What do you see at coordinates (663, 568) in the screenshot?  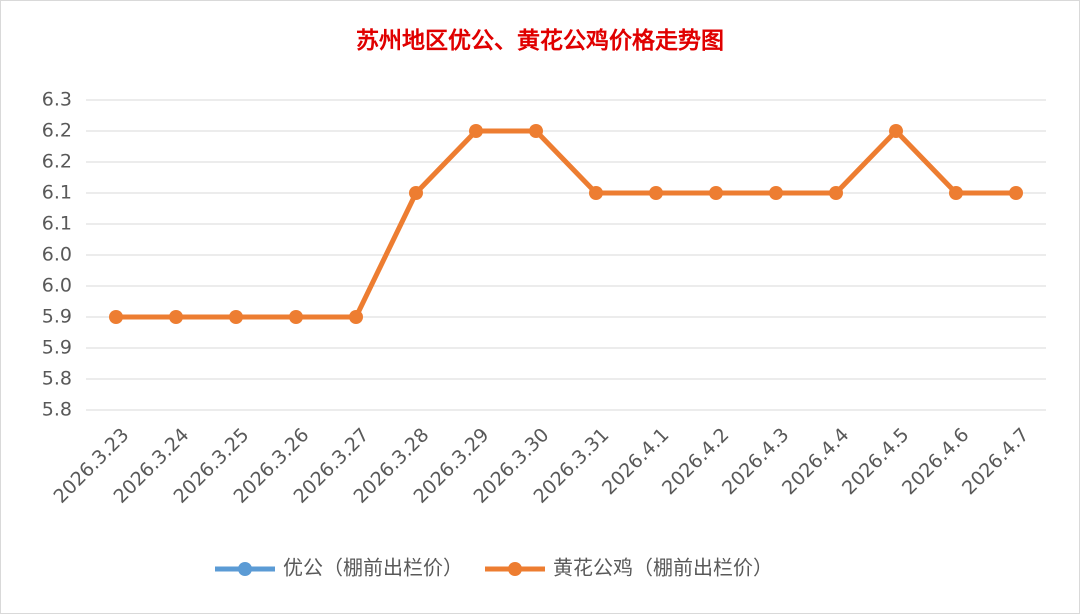 I see `legend-label: 黄花公鸡（棚前出栏价）` at bounding box center [663, 568].